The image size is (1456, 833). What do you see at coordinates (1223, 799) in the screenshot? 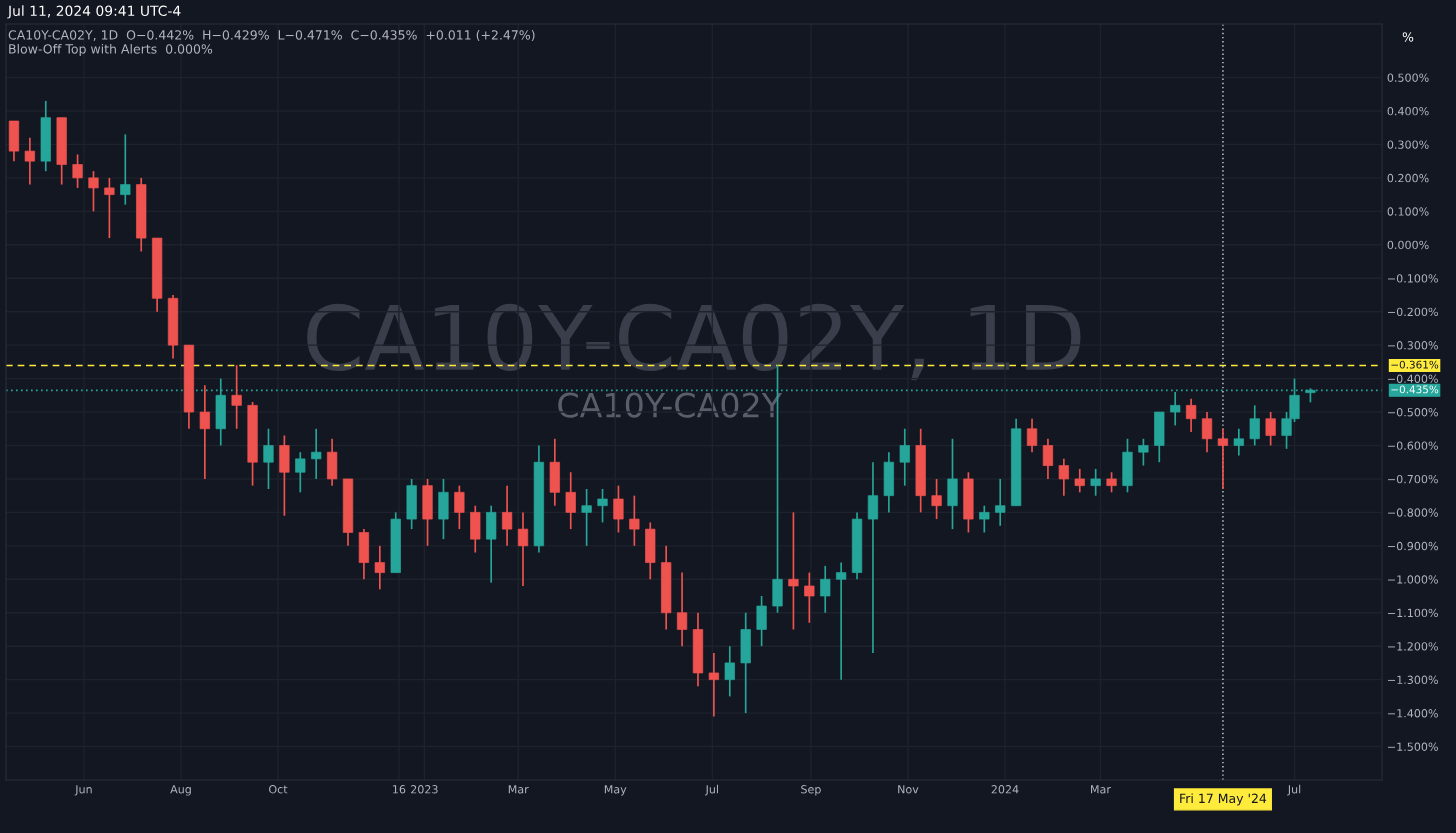
I see `ref-line-label: Fri 17 May '24` at bounding box center [1223, 799].